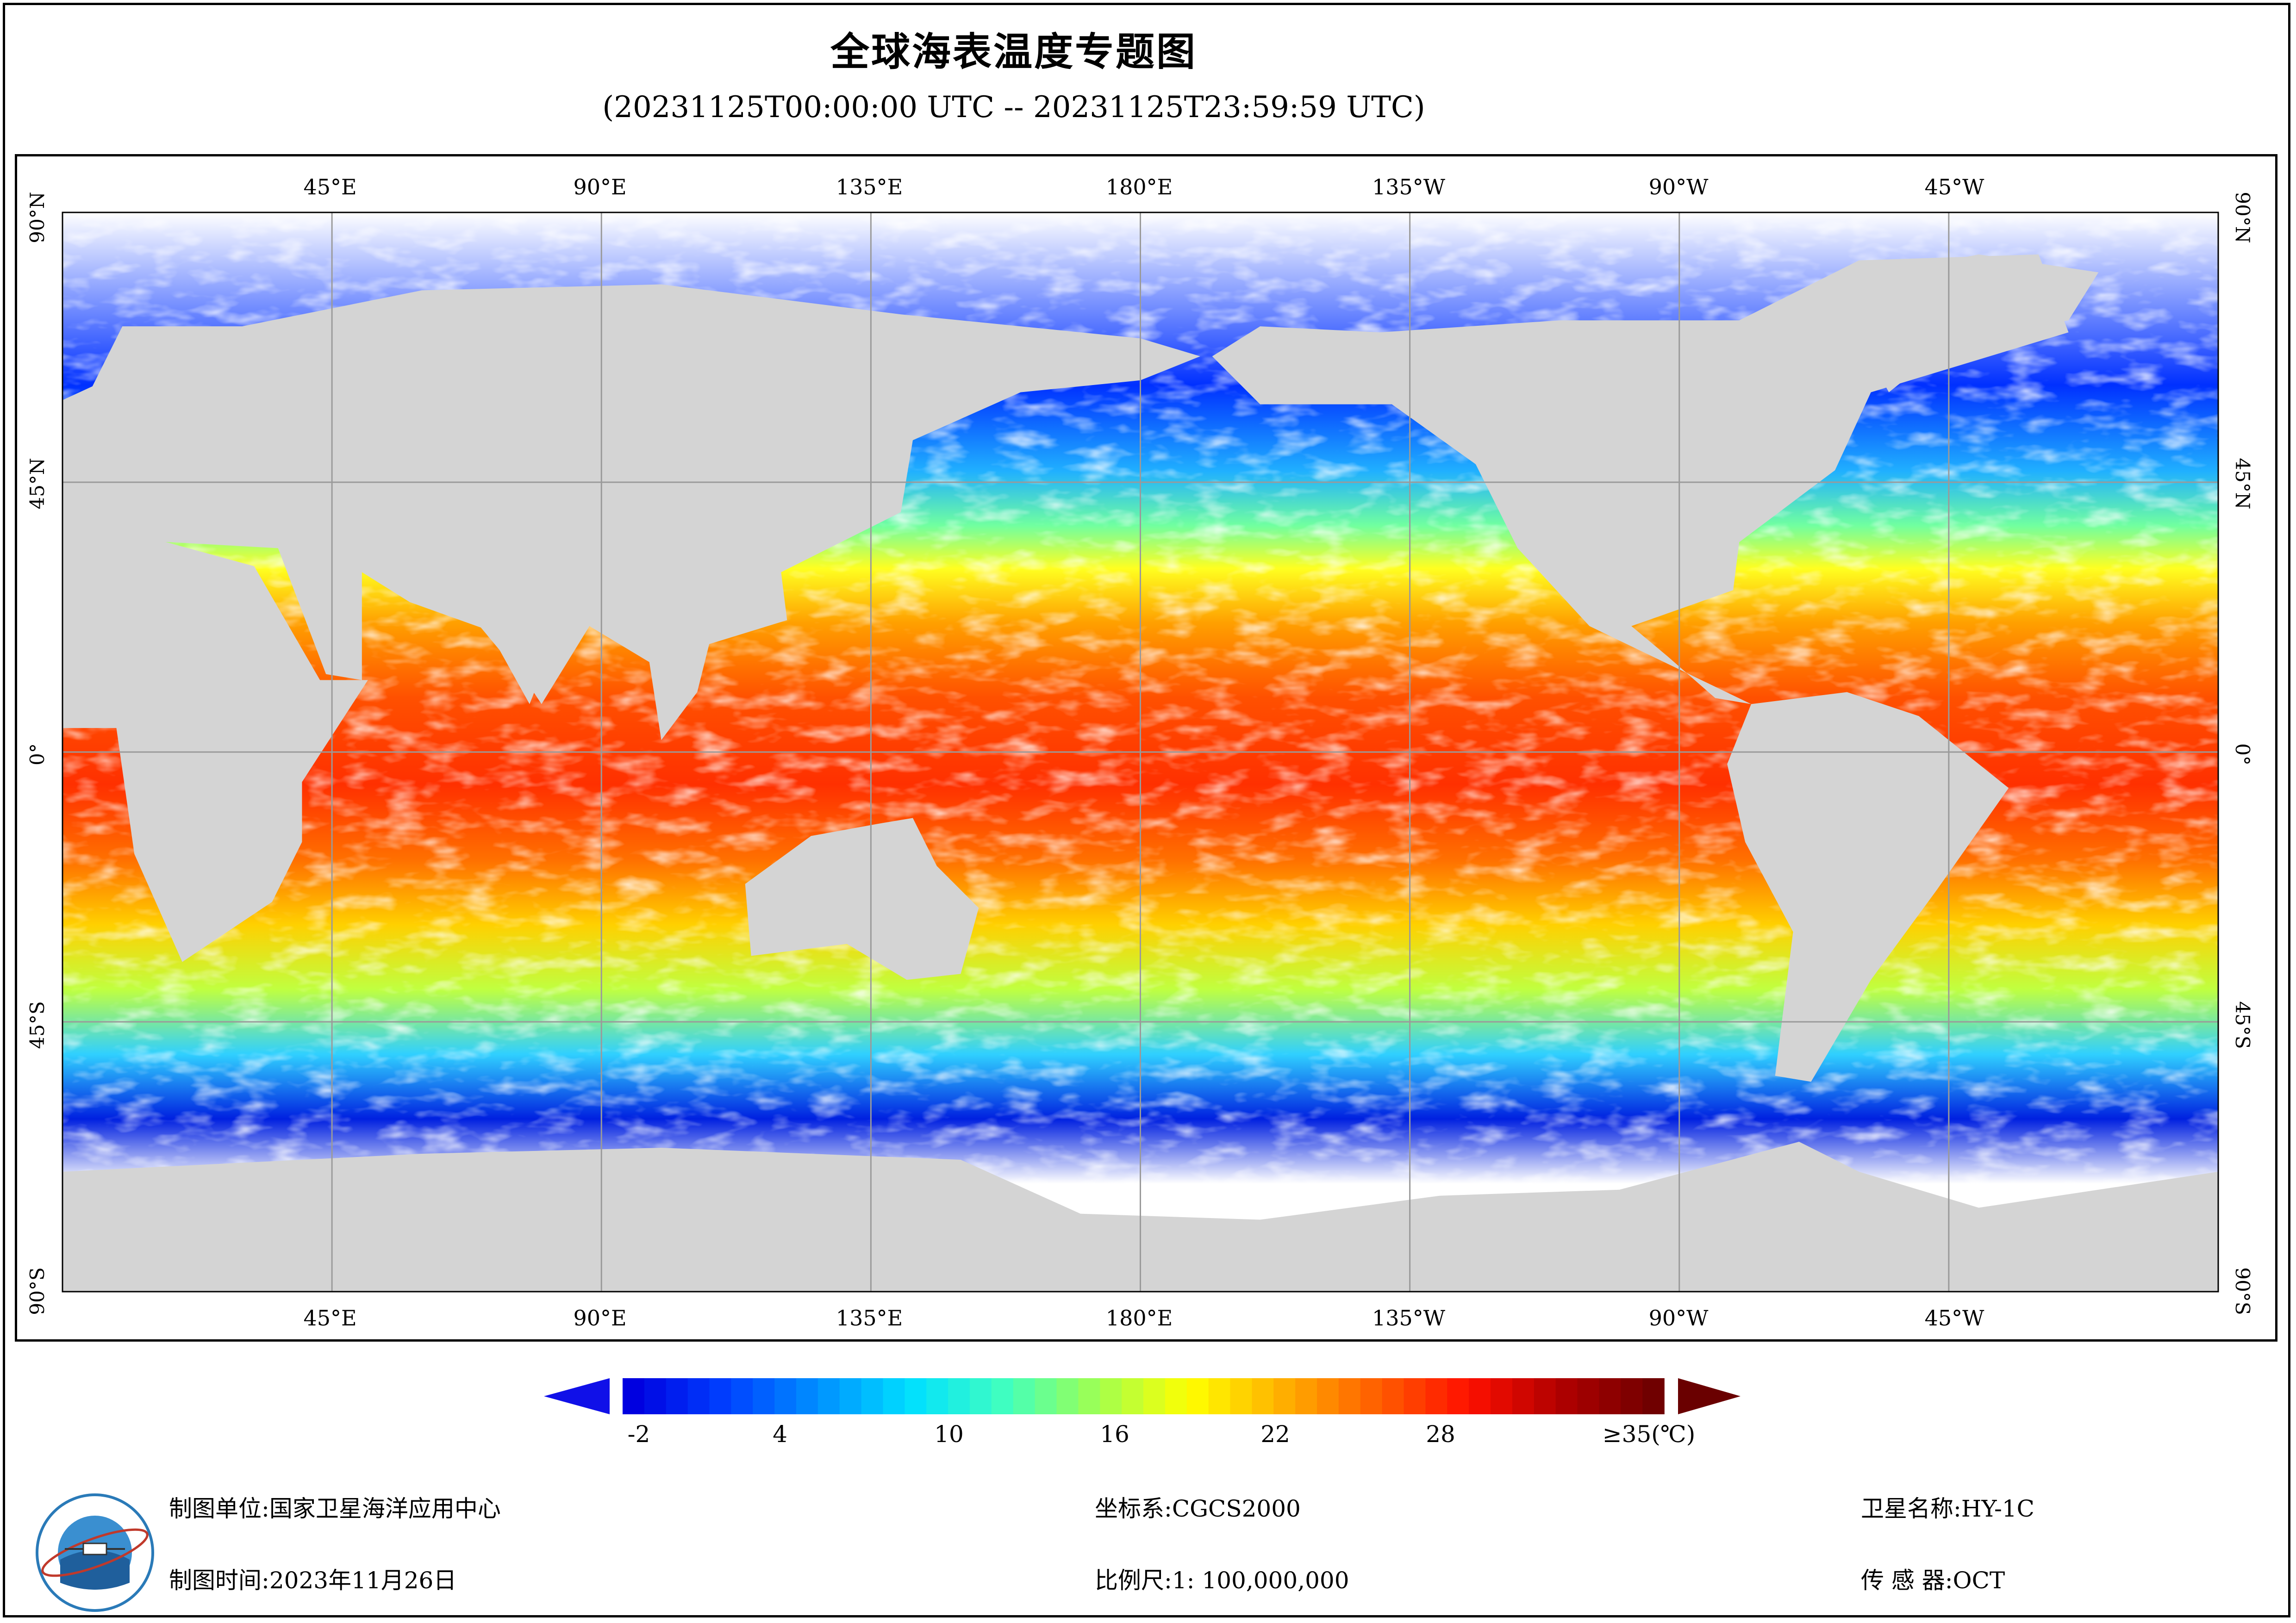 Image resolution: width=2296 pixels, height=1623 pixels. I want to click on map-unit-label: 制图单位:, so click(219, 1508).